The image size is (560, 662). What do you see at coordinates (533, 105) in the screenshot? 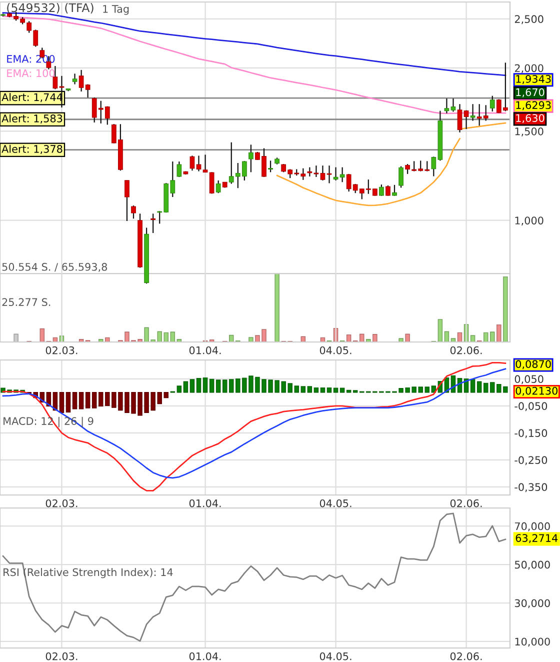
I see `text: 1,6293` at bounding box center [533, 105].